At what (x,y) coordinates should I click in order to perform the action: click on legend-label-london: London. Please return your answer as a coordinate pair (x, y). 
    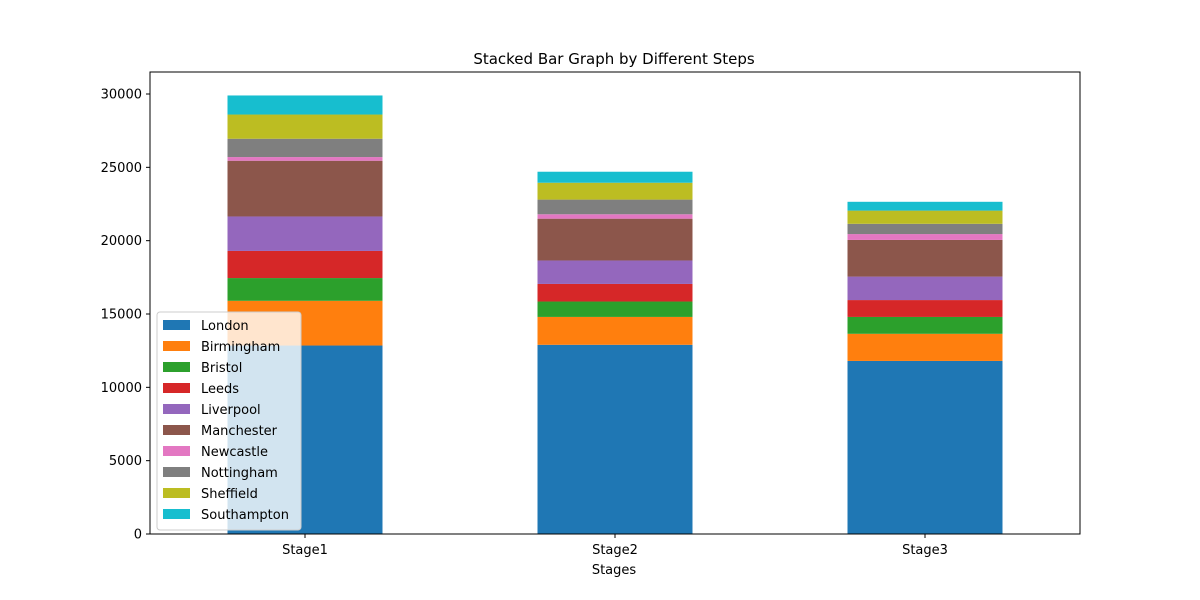
    Looking at the image, I should click on (225, 326).